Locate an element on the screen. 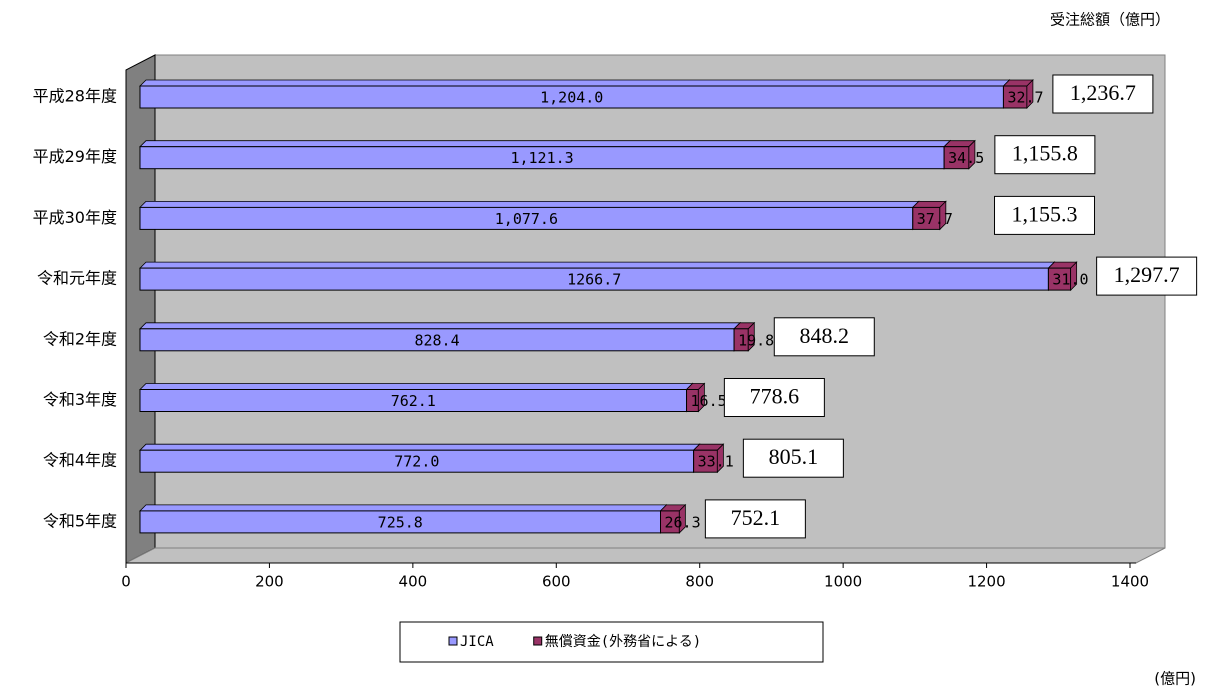 The width and height of the screenshot is (1208, 695). y-tick-label: 令和元年度 is located at coordinates (77, 278).